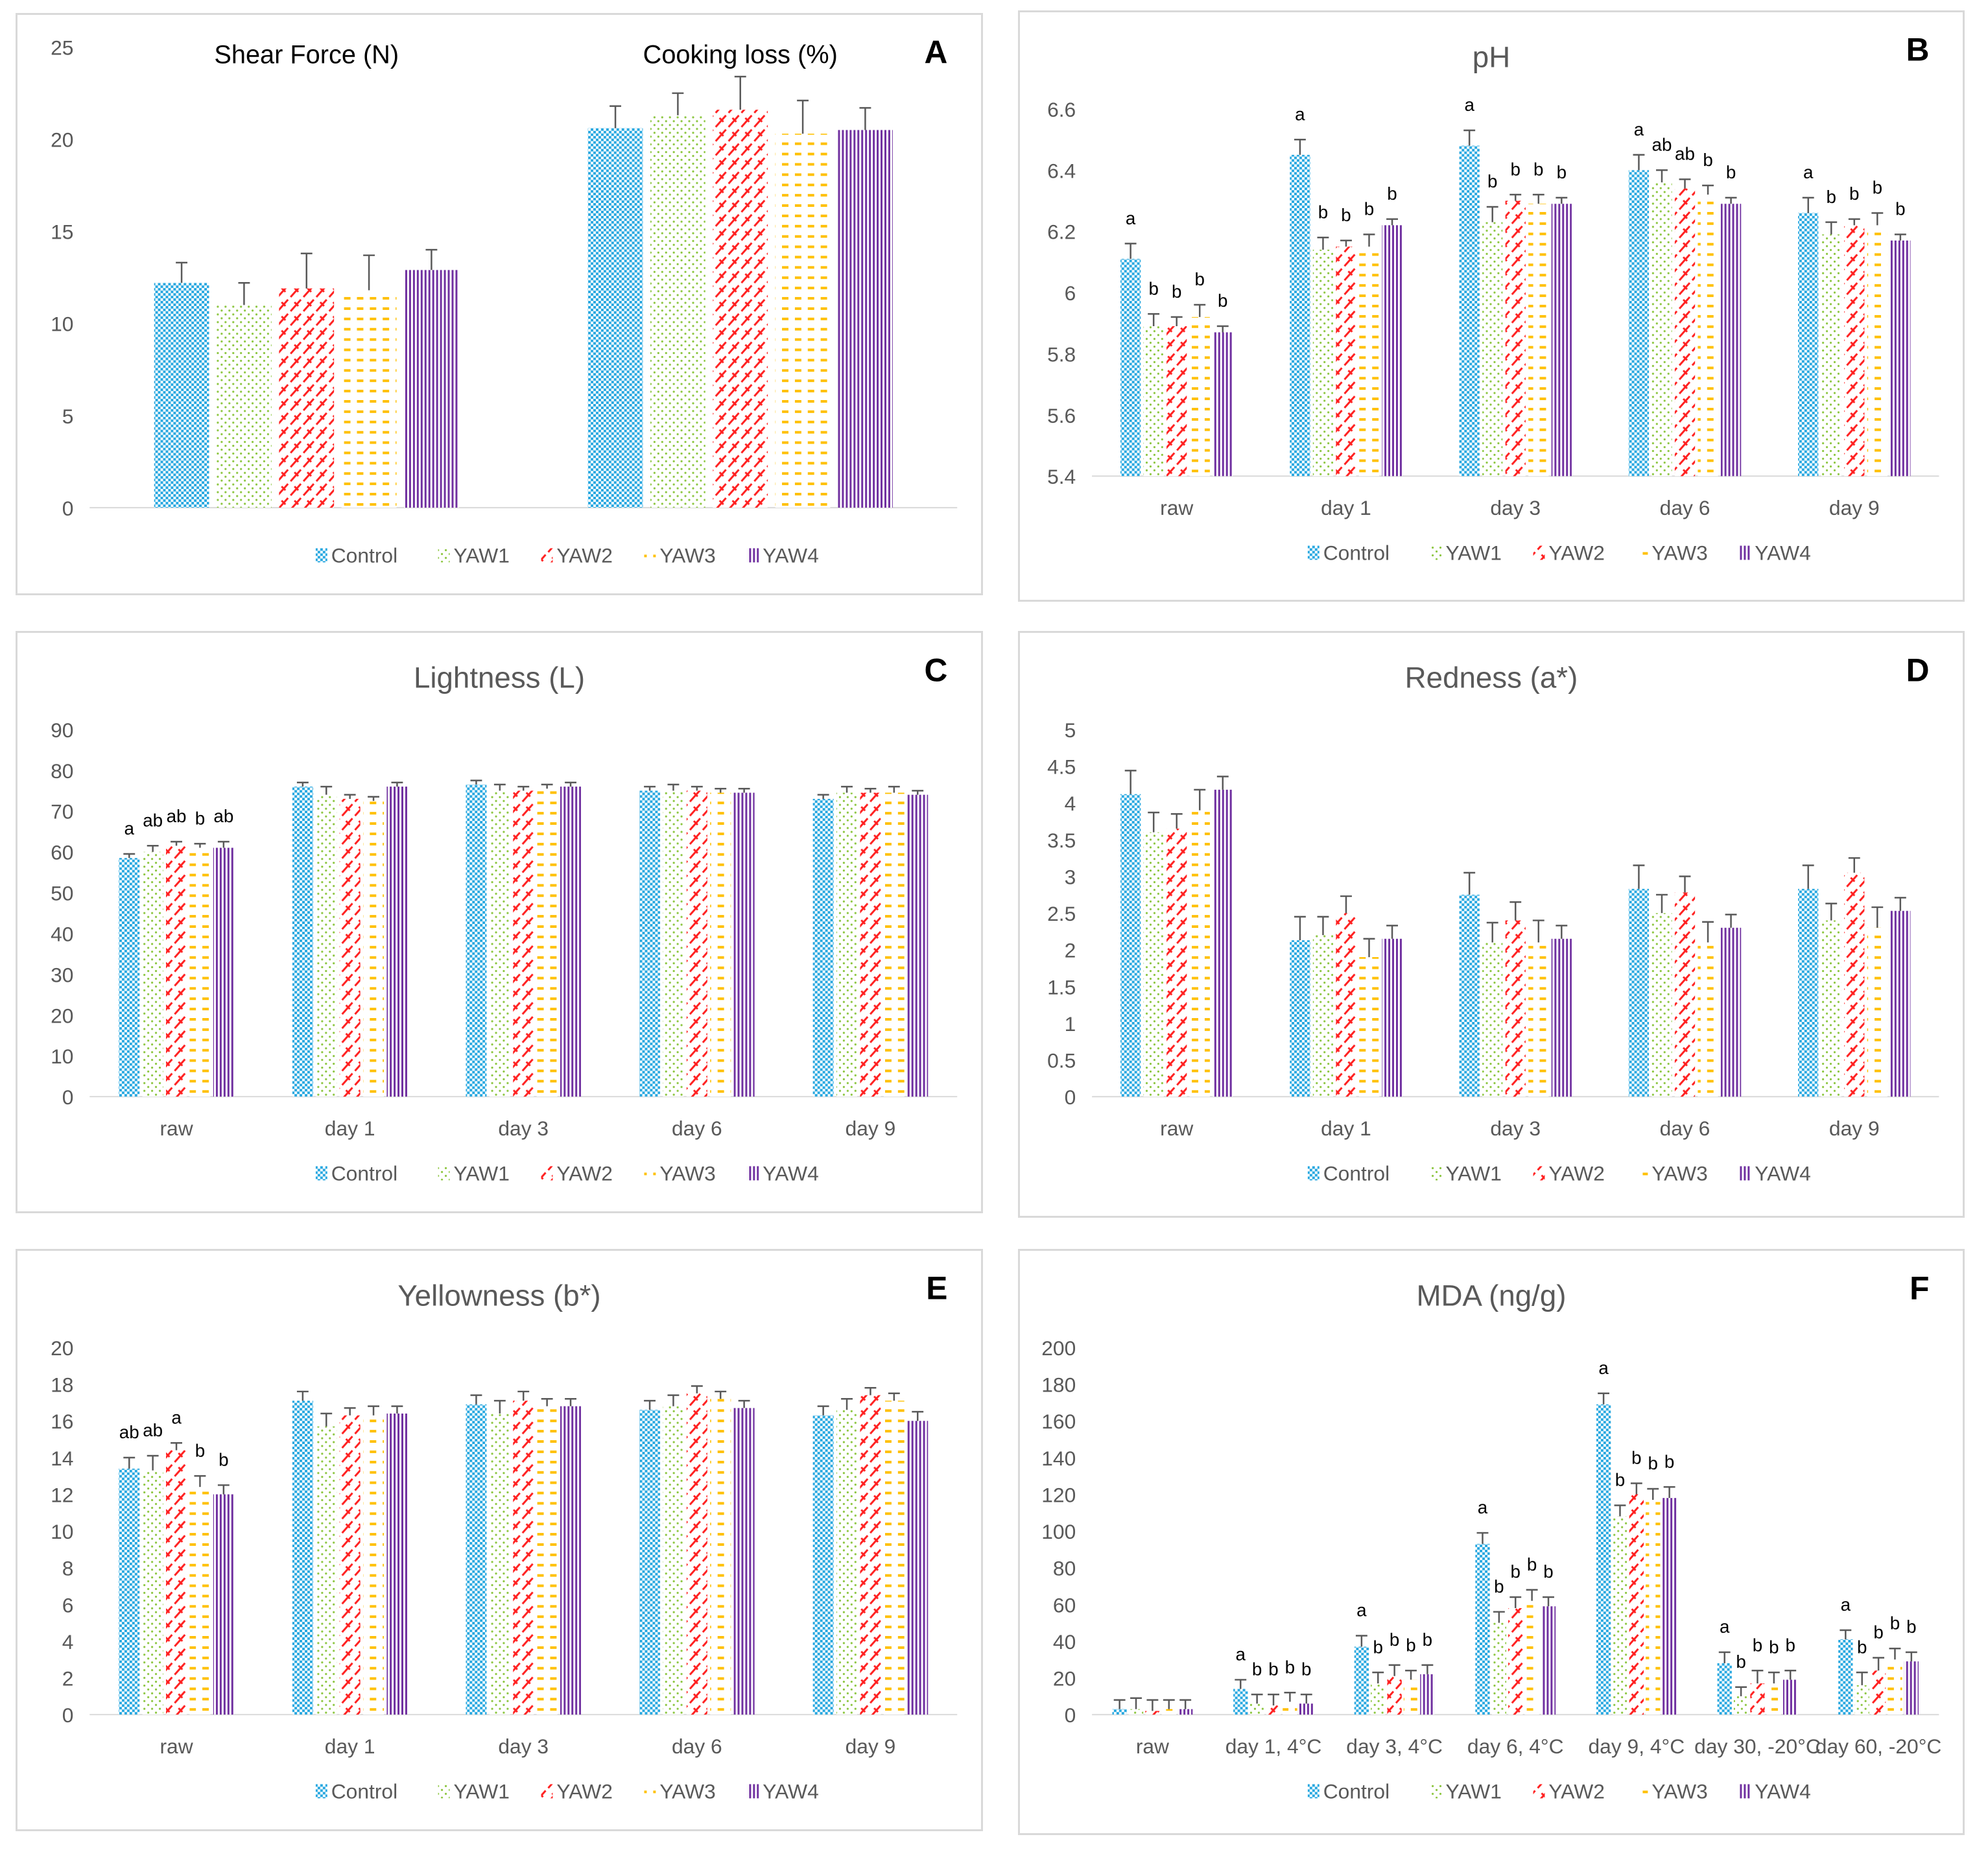 The width and height of the screenshot is (1988, 1850). I want to click on y-tick-label: 50, so click(62, 893).